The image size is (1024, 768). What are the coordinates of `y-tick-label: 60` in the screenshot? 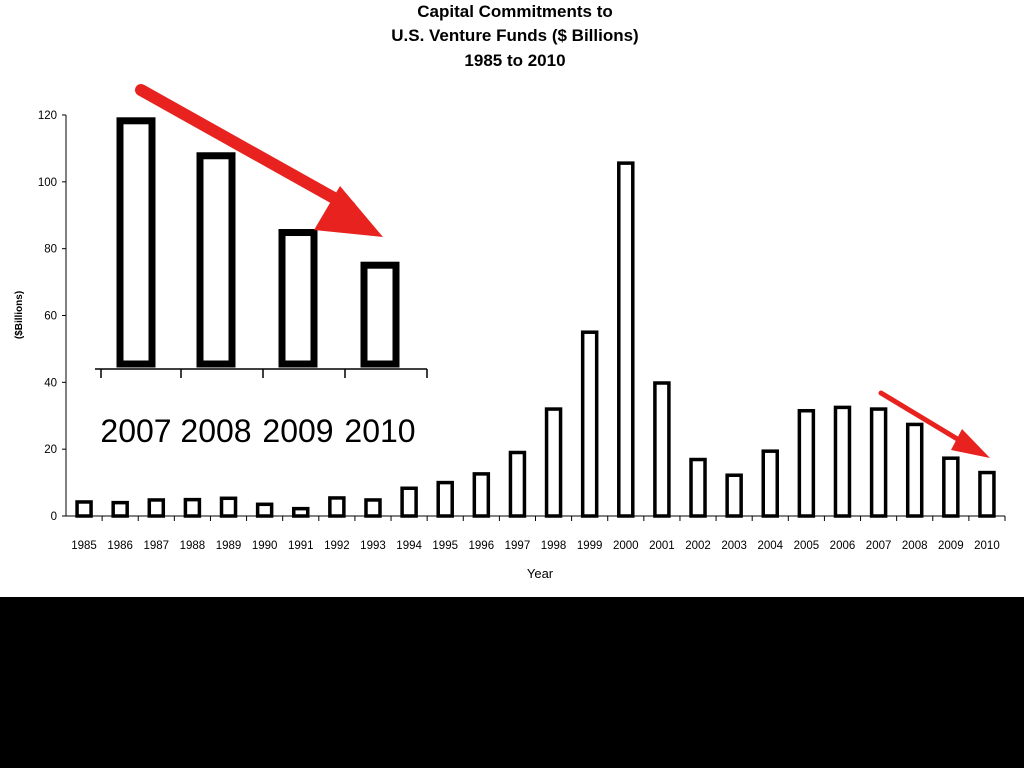 It's located at (50, 317).